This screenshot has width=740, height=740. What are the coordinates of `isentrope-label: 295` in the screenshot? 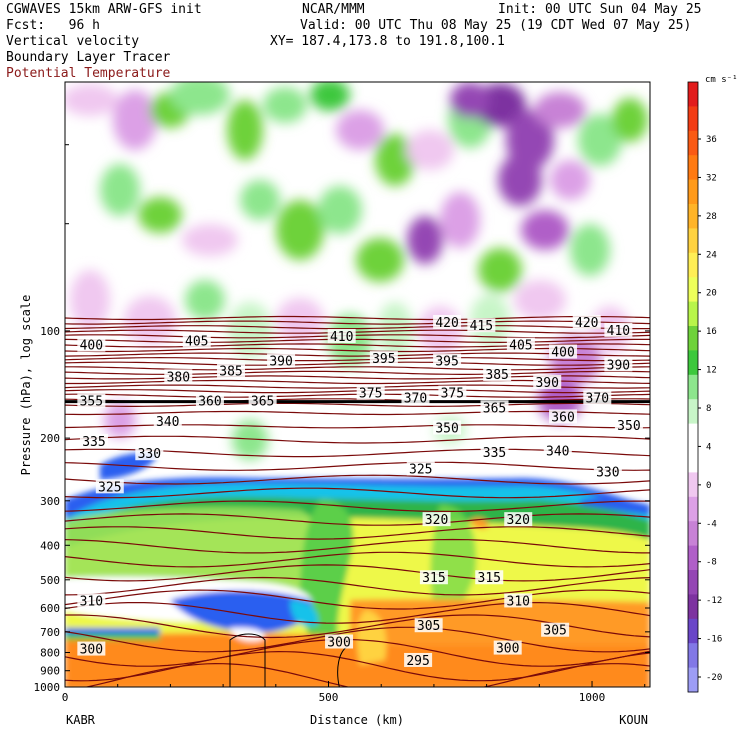 It's located at (417, 661).